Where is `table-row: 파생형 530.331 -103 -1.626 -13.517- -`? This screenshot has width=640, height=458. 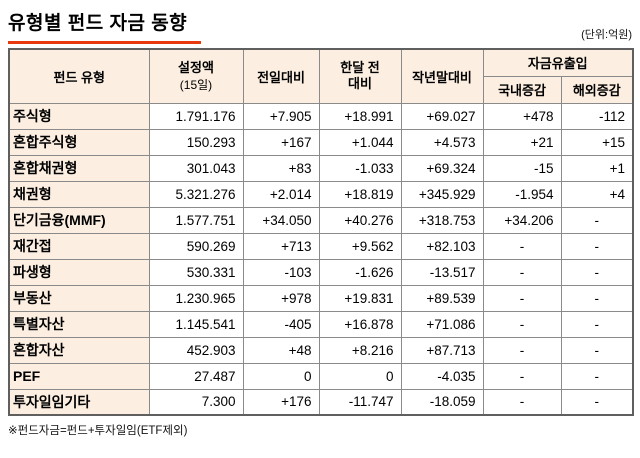 table-row: 파생형 530.331 -103 -1.626 -13.517- - is located at coordinates (321, 272).